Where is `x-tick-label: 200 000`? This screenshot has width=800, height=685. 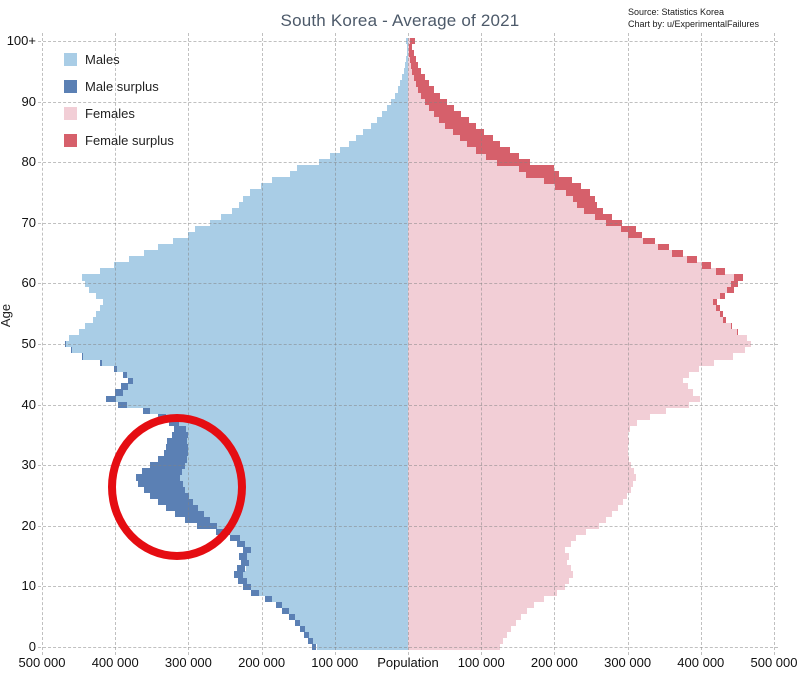
x-tick-label: 200 000 is located at coordinates (554, 662).